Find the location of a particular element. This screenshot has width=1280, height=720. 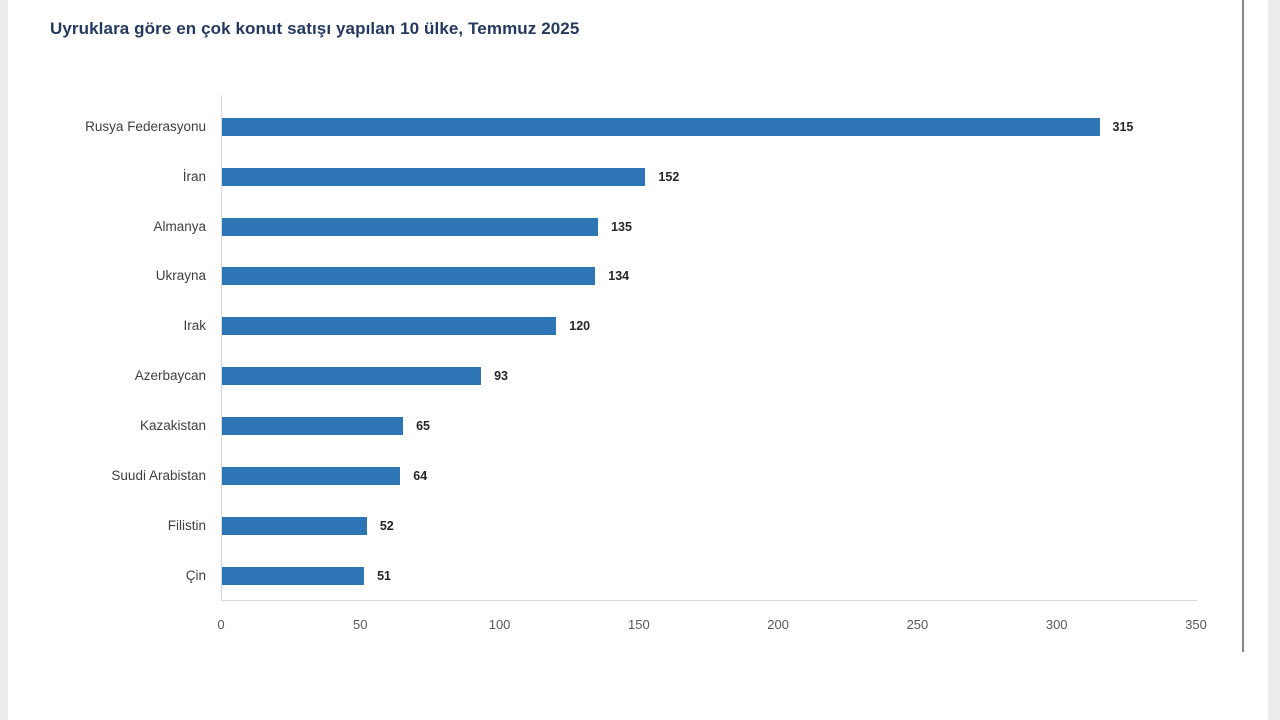

x-axis-tick-label: 200 is located at coordinates (778, 624).